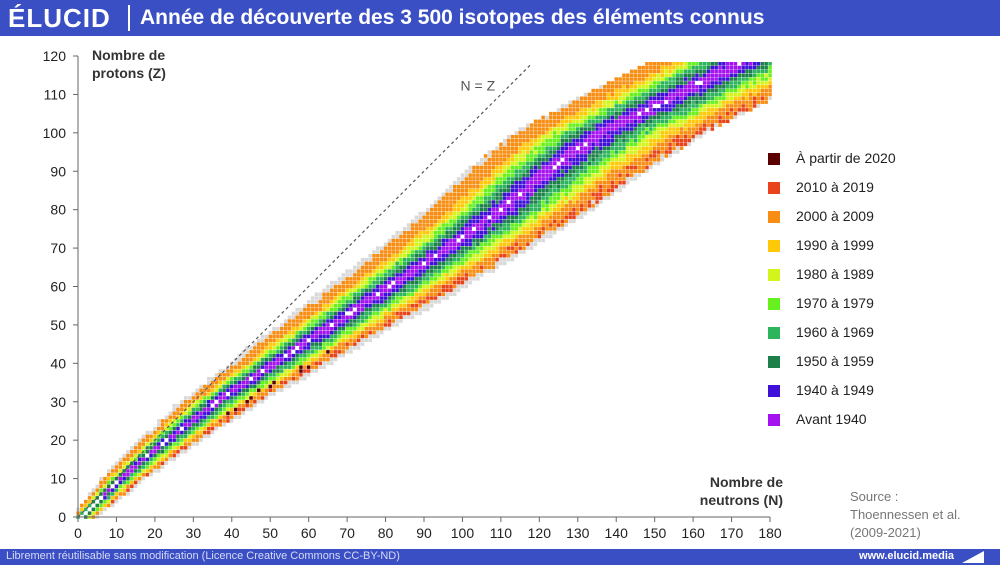 Image resolution: width=1000 pixels, height=565 pixels. Describe the element at coordinates (835, 274) in the screenshot. I see `legend-label: 1980 à 1989` at that location.